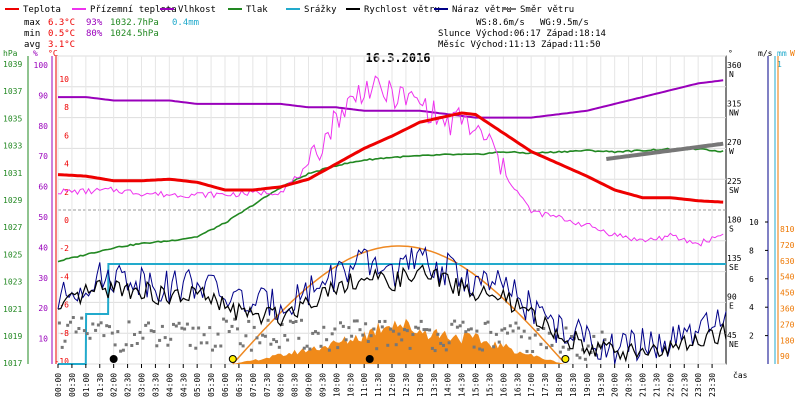 This screenshot has height=400, width=800. What do you see at coordinates (281, 385) in the screenshot?
I see `x-tick-label: 08:00` at bounding box center [281, 385].